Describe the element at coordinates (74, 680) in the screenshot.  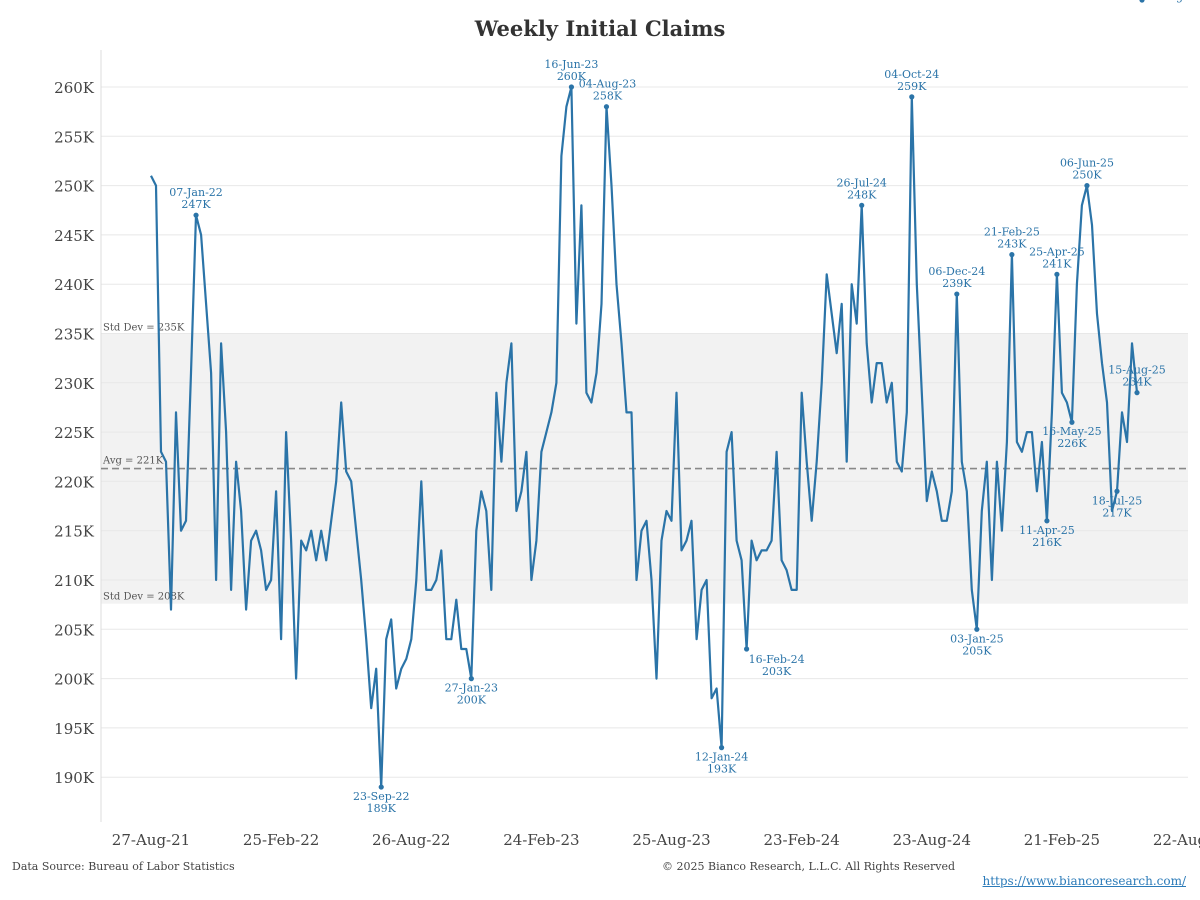
I see `y-tick-label: 200K` at that location.